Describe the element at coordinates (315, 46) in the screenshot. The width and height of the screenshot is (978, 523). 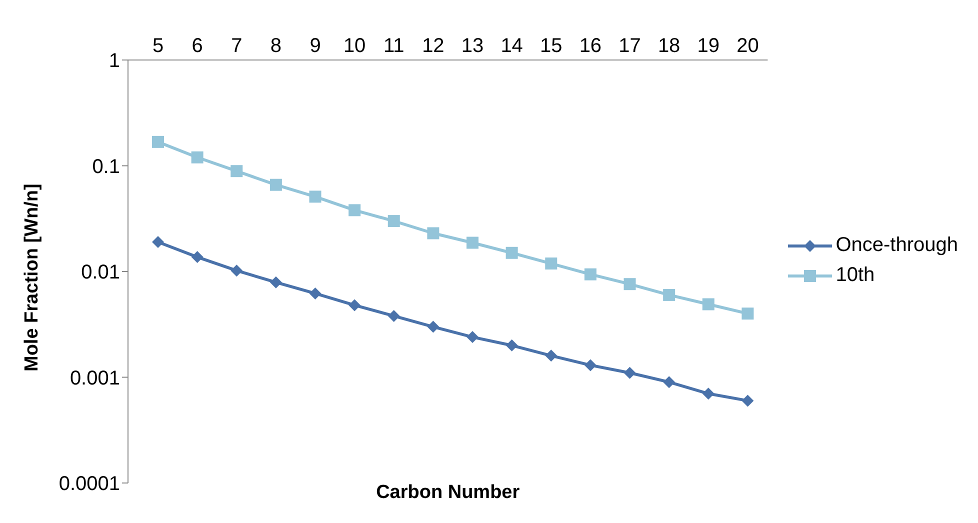
I see `x-tick-label: 9` at that location.